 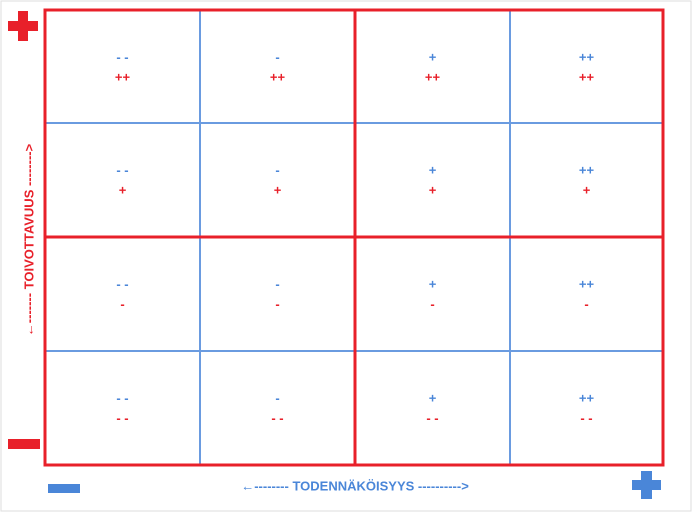 What do you see at coordinates (355, 485) in the screenshot?
I see `x-axis-label: ←-------- TODENNÄKÖISYYS ---------->` at bounding box center [355, 485].